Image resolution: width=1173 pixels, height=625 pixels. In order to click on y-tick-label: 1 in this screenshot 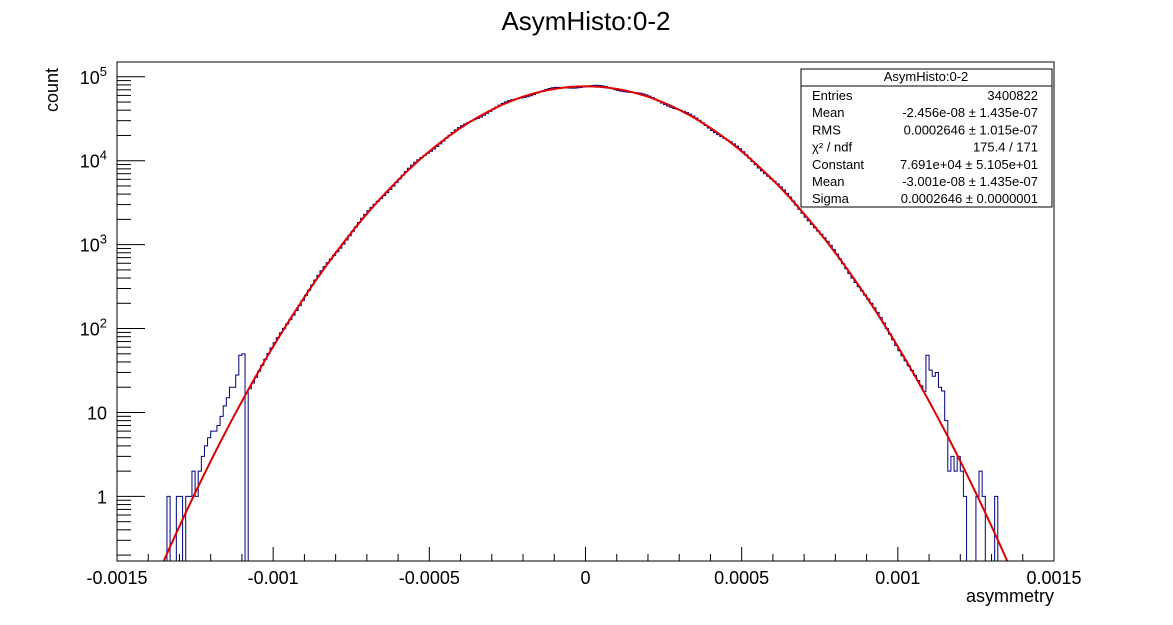, I will do `click(102, 497)`.